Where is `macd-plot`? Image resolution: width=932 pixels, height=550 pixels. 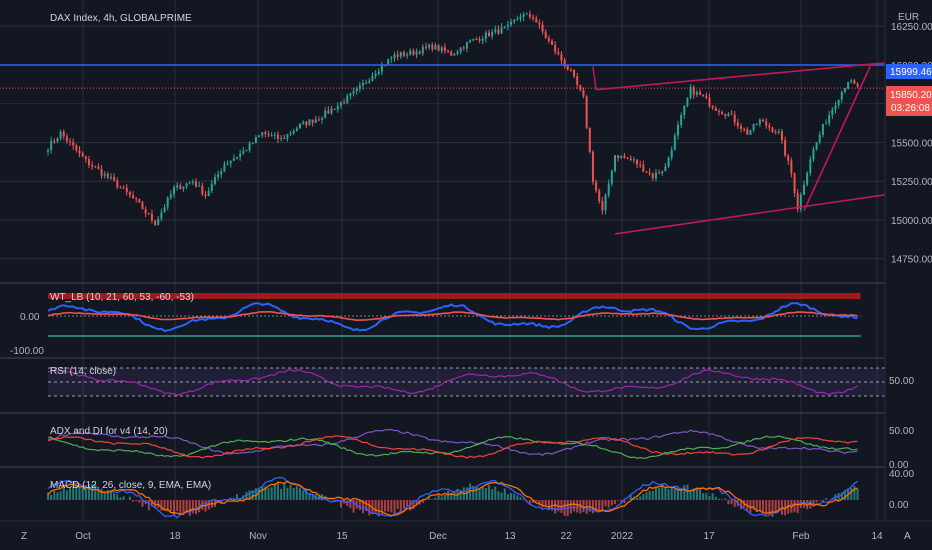
macd-plot is located at coordinates (453, 497).